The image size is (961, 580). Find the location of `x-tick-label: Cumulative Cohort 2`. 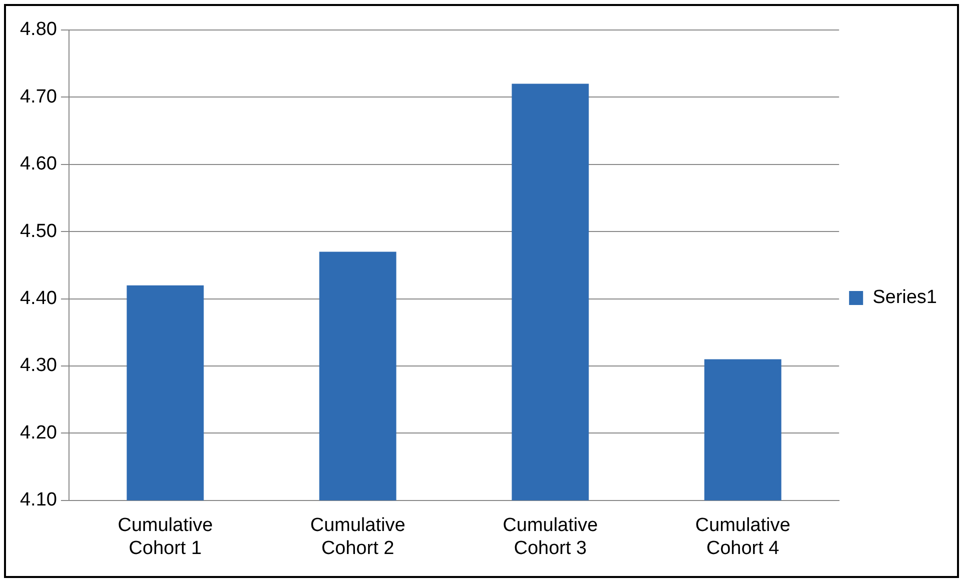

x-tick-label: Cumulative Cohort 2 is located at coordinates (358, 537).